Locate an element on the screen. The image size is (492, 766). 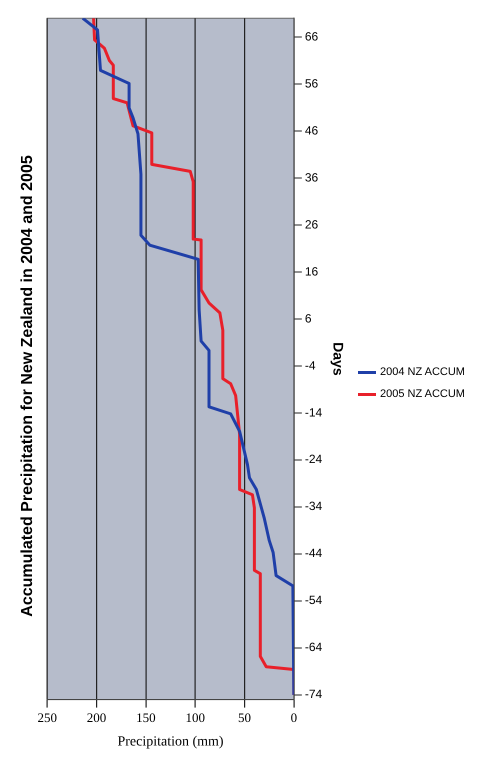
text: Accumulated Precipitation for New Zealand in 2004 and 2005 is located at coordinates (27, 386).